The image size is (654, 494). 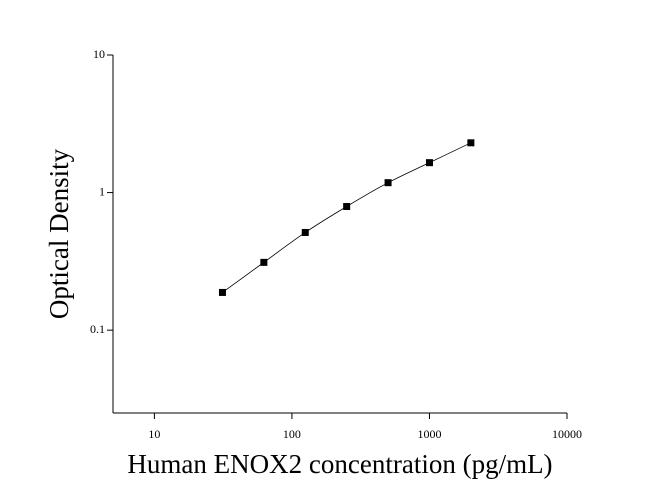 What do you see at coordinates (59, 233) in the screenshot?
I see `y-axis-title: Optical Density` at bounding box center [59, 233].